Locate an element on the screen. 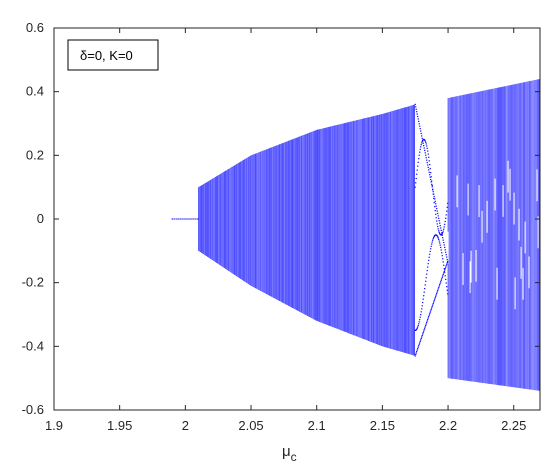  y-tick-label-6: -0.6 is located at coordinates (33, 409).